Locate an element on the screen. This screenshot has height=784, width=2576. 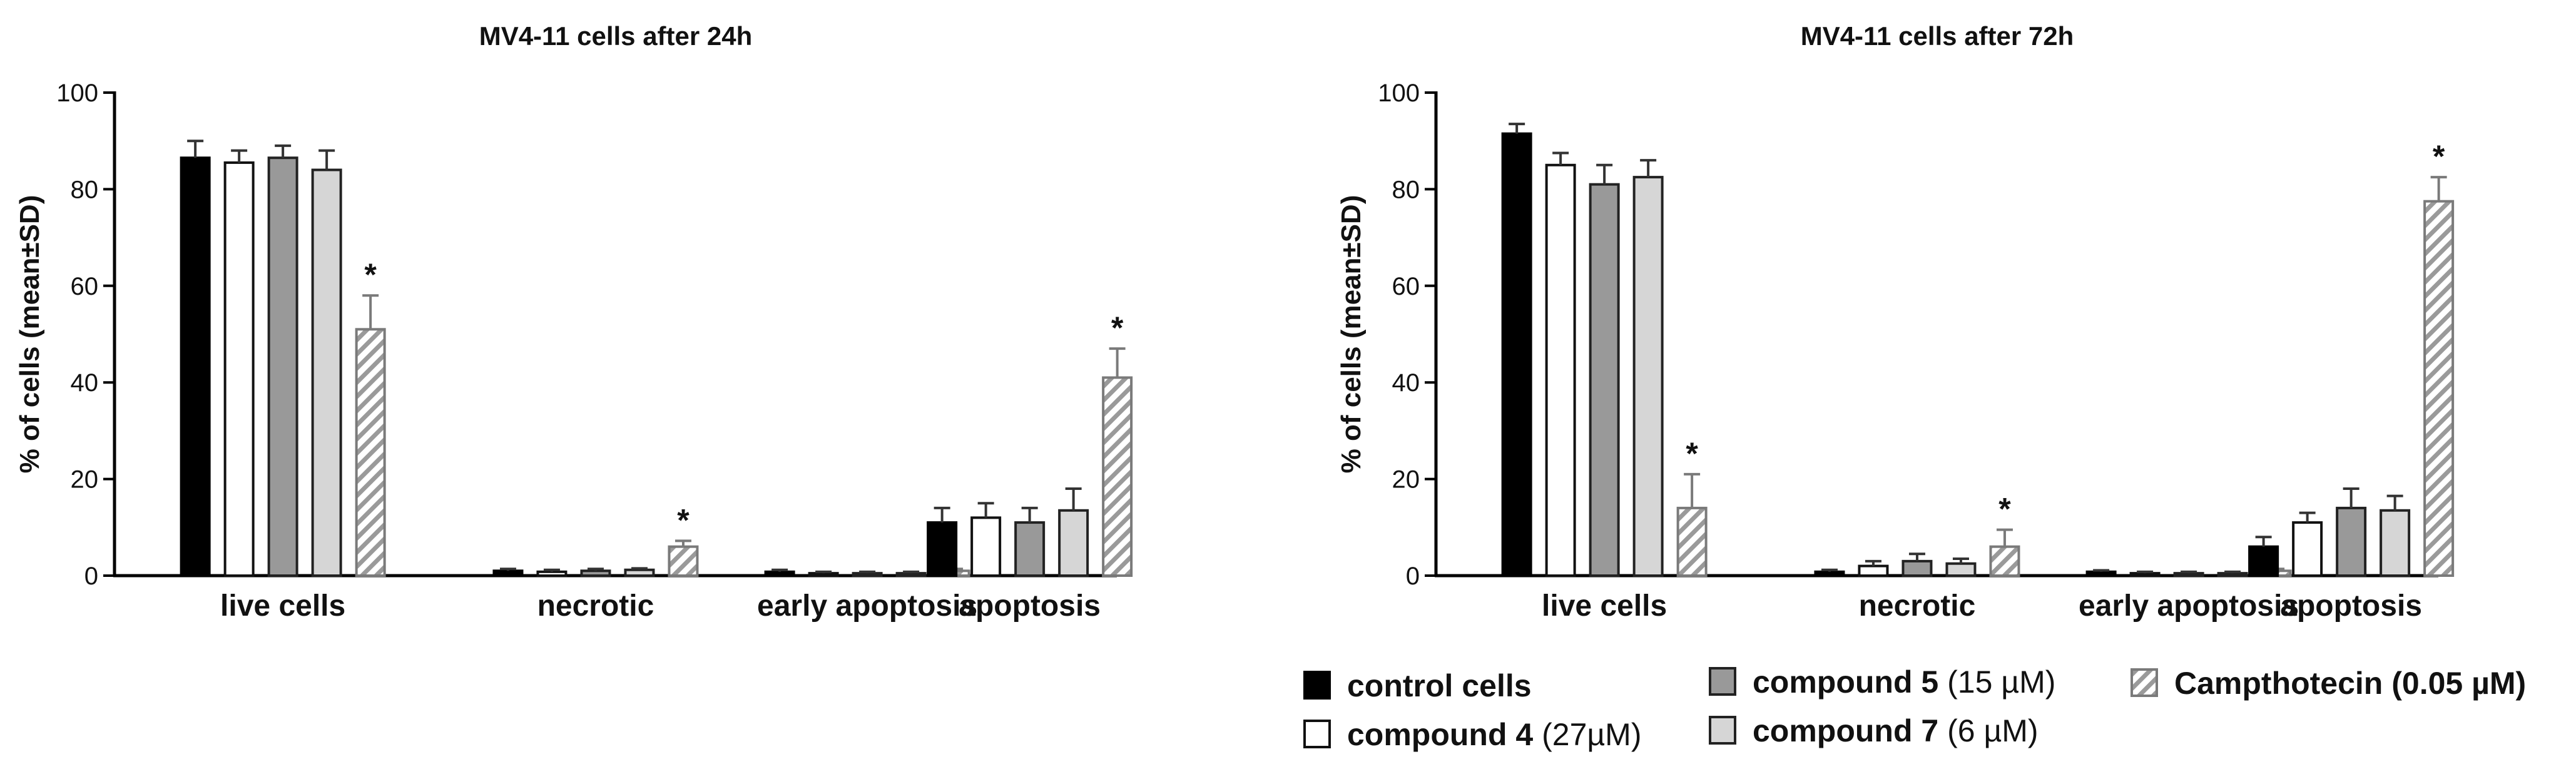
chart-title: MV4-11 cells after 24h is located at coordinates (616, 36).